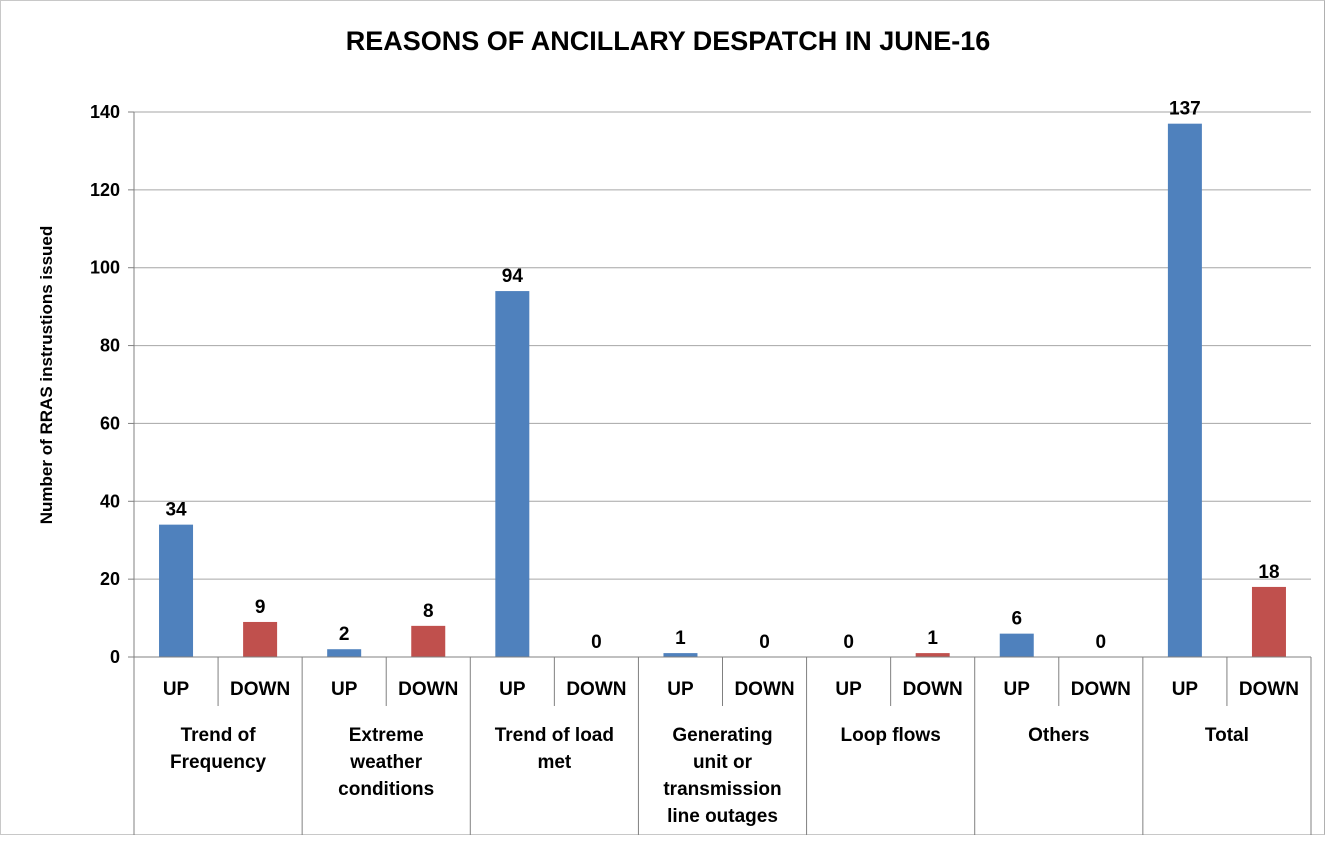 The image size is (1331, 841). I want to click on y-tick-label: 80, so click(110, 346).